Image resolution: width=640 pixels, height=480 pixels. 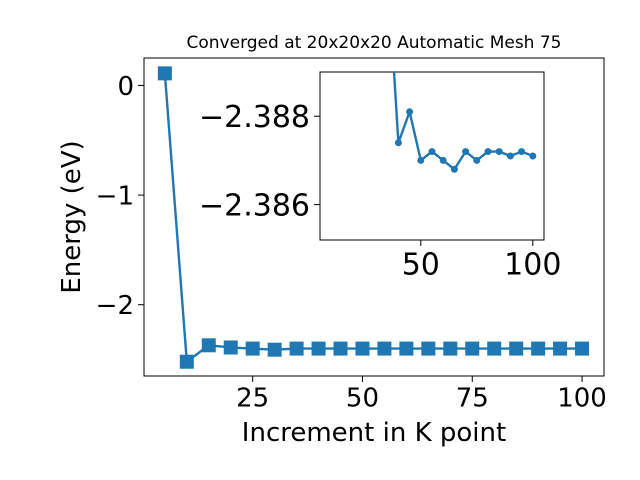 I want to click on chart-title: Converged at 20x20x20 Automatic Mesh 75, so click(x=374, y=43).